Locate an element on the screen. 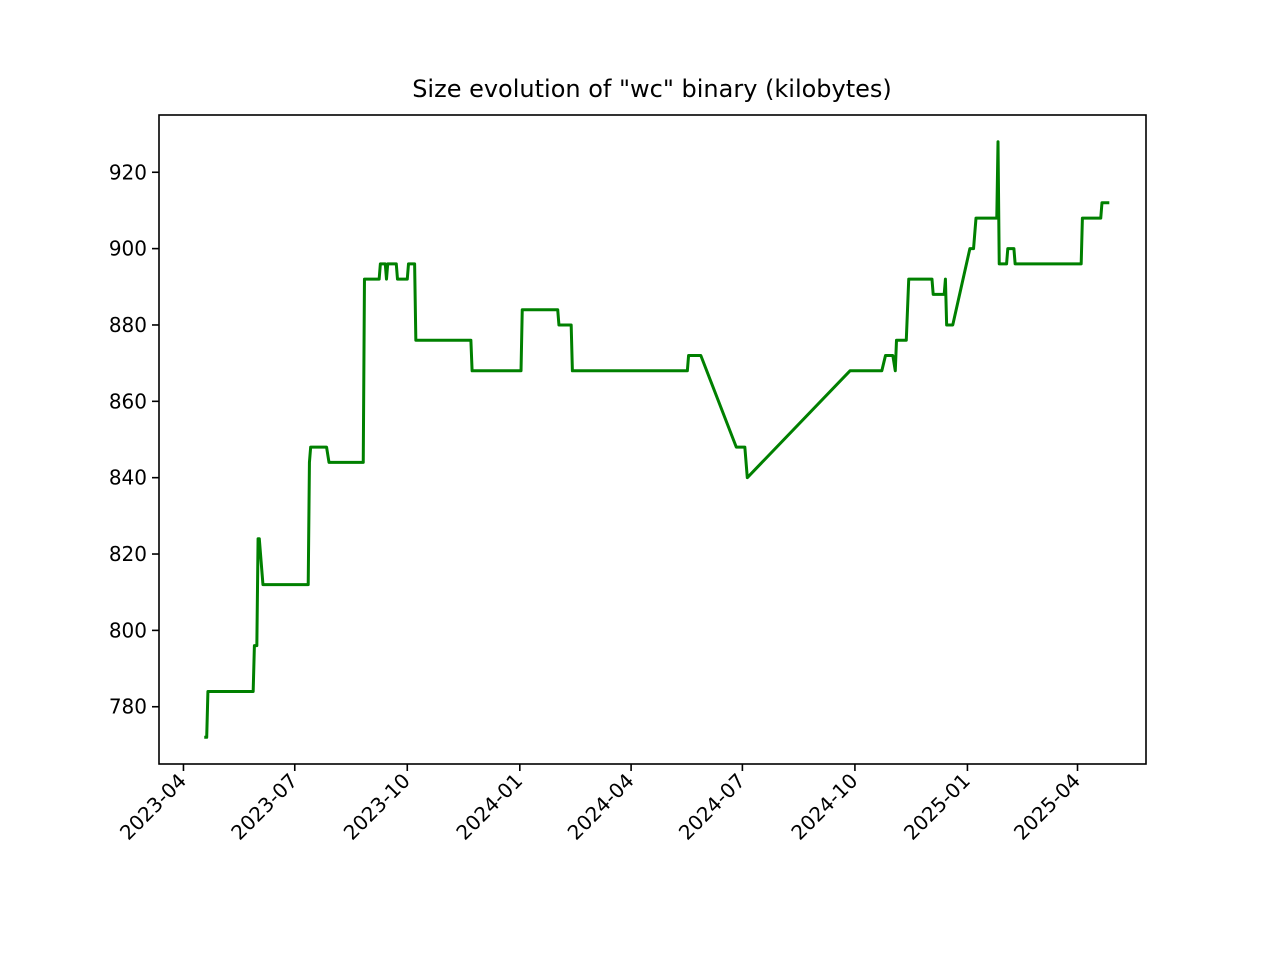 The width and height of the screenshot is (1273, 955). y-tick-label: 840 is located at coordinates (128, 478).